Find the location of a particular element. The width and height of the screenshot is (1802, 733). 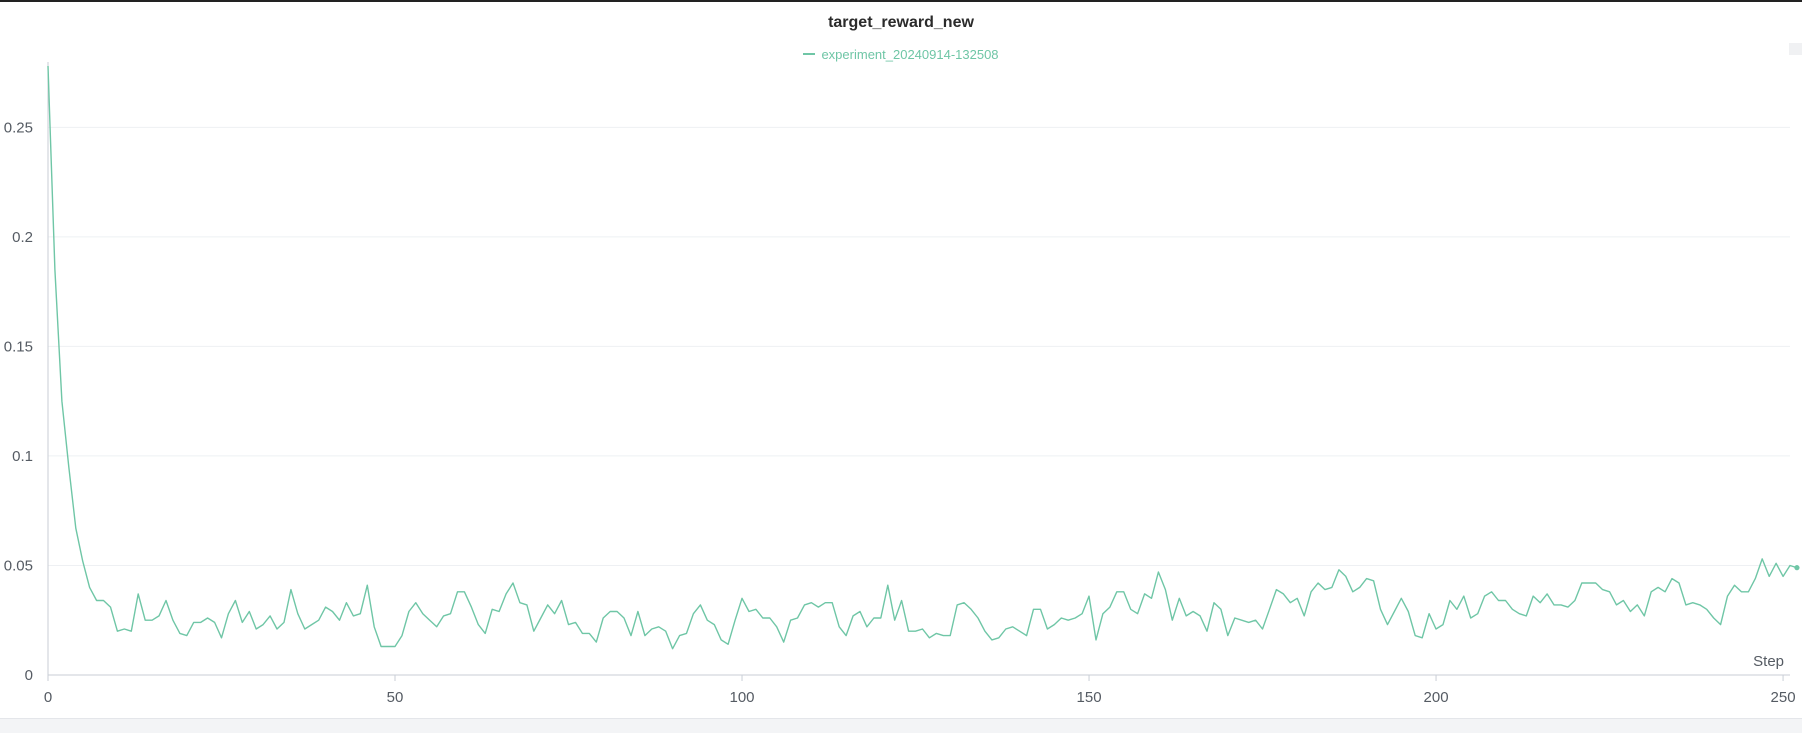

x-tick-label: 0 is located at coordinates (48, 697).